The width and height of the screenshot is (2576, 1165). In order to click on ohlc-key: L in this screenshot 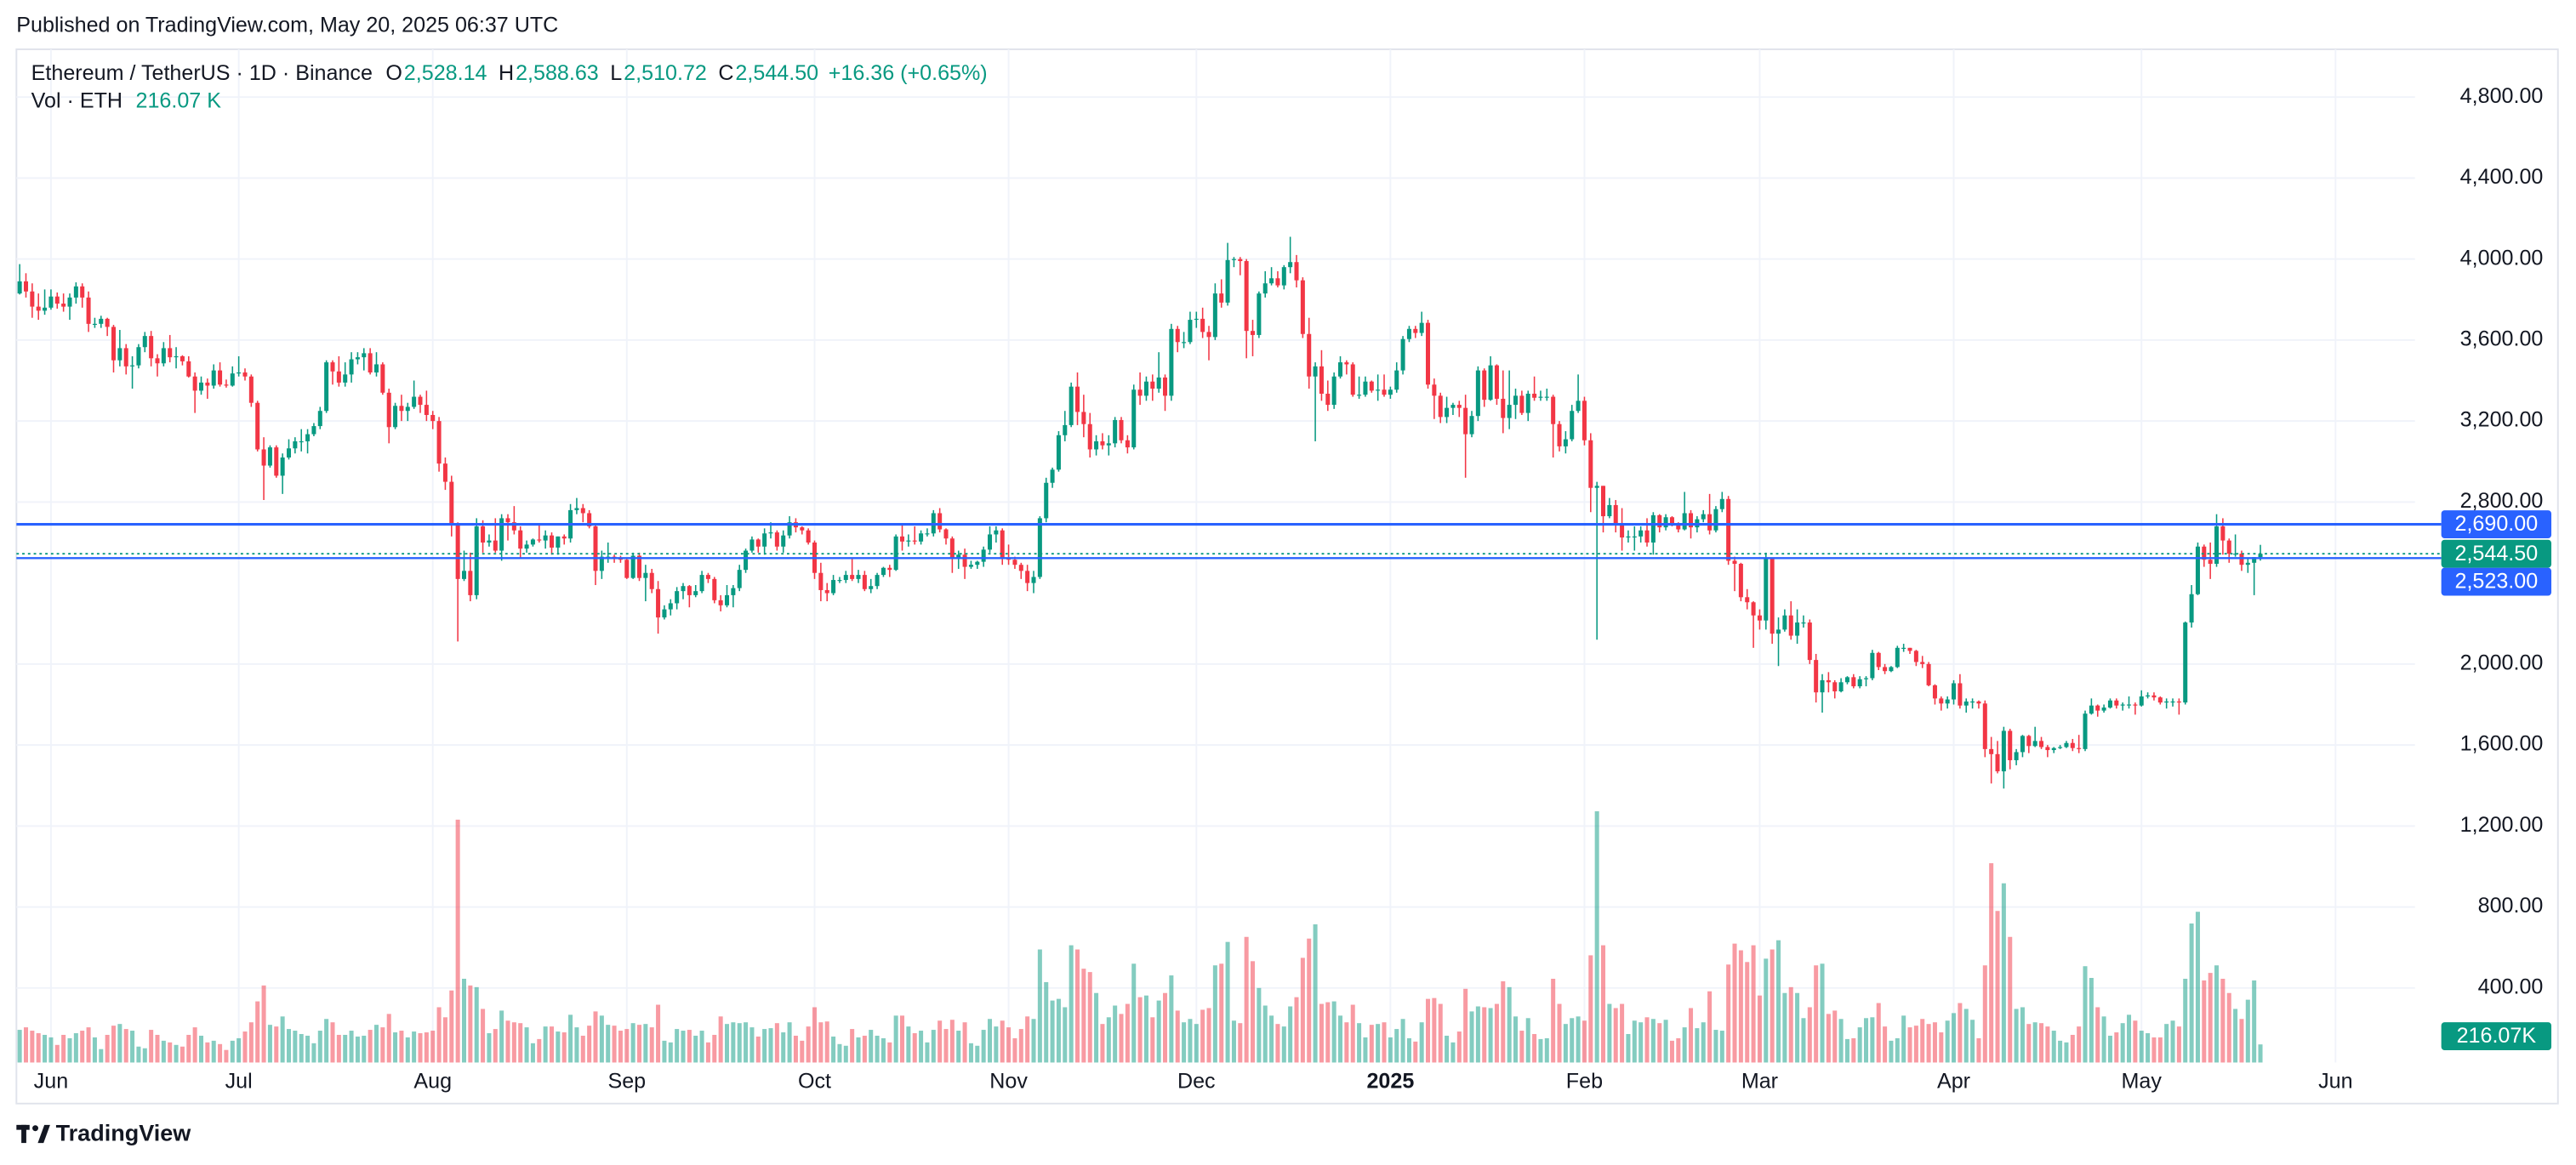, I will do `click(616, 73)`.